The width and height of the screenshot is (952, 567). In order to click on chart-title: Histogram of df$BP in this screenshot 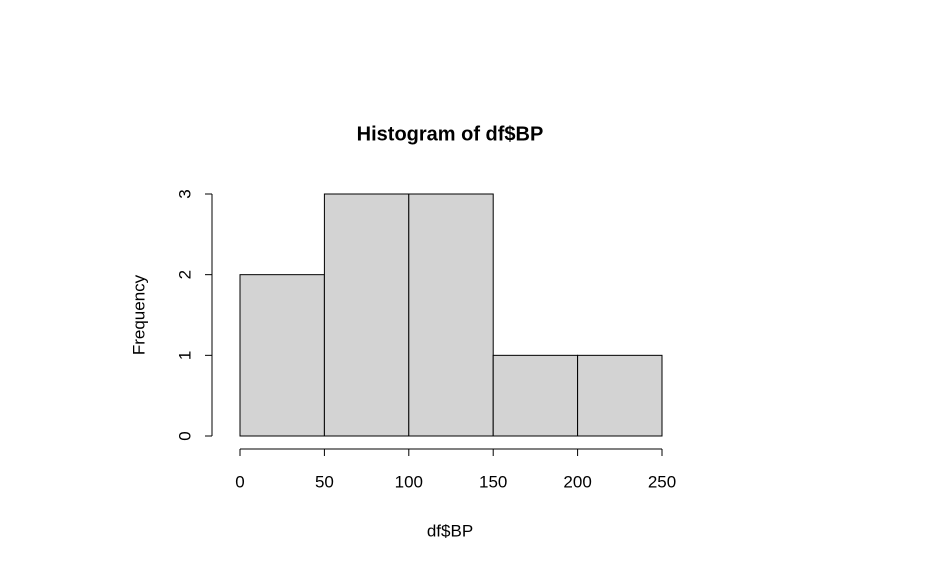, I will do `click(450, 134)`.